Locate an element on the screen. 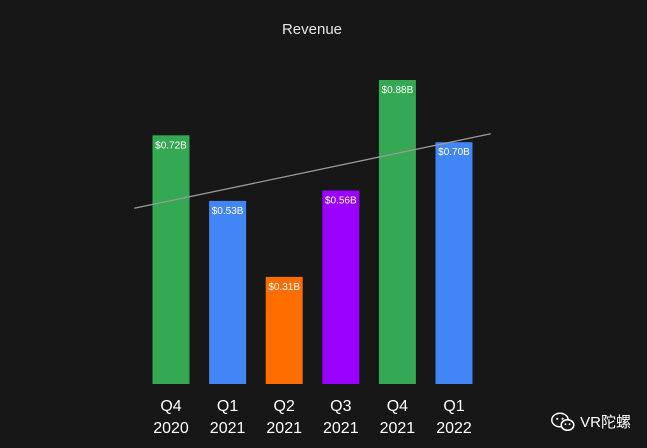  data-label-2: $0.31B is located at coordinates (284, 287).